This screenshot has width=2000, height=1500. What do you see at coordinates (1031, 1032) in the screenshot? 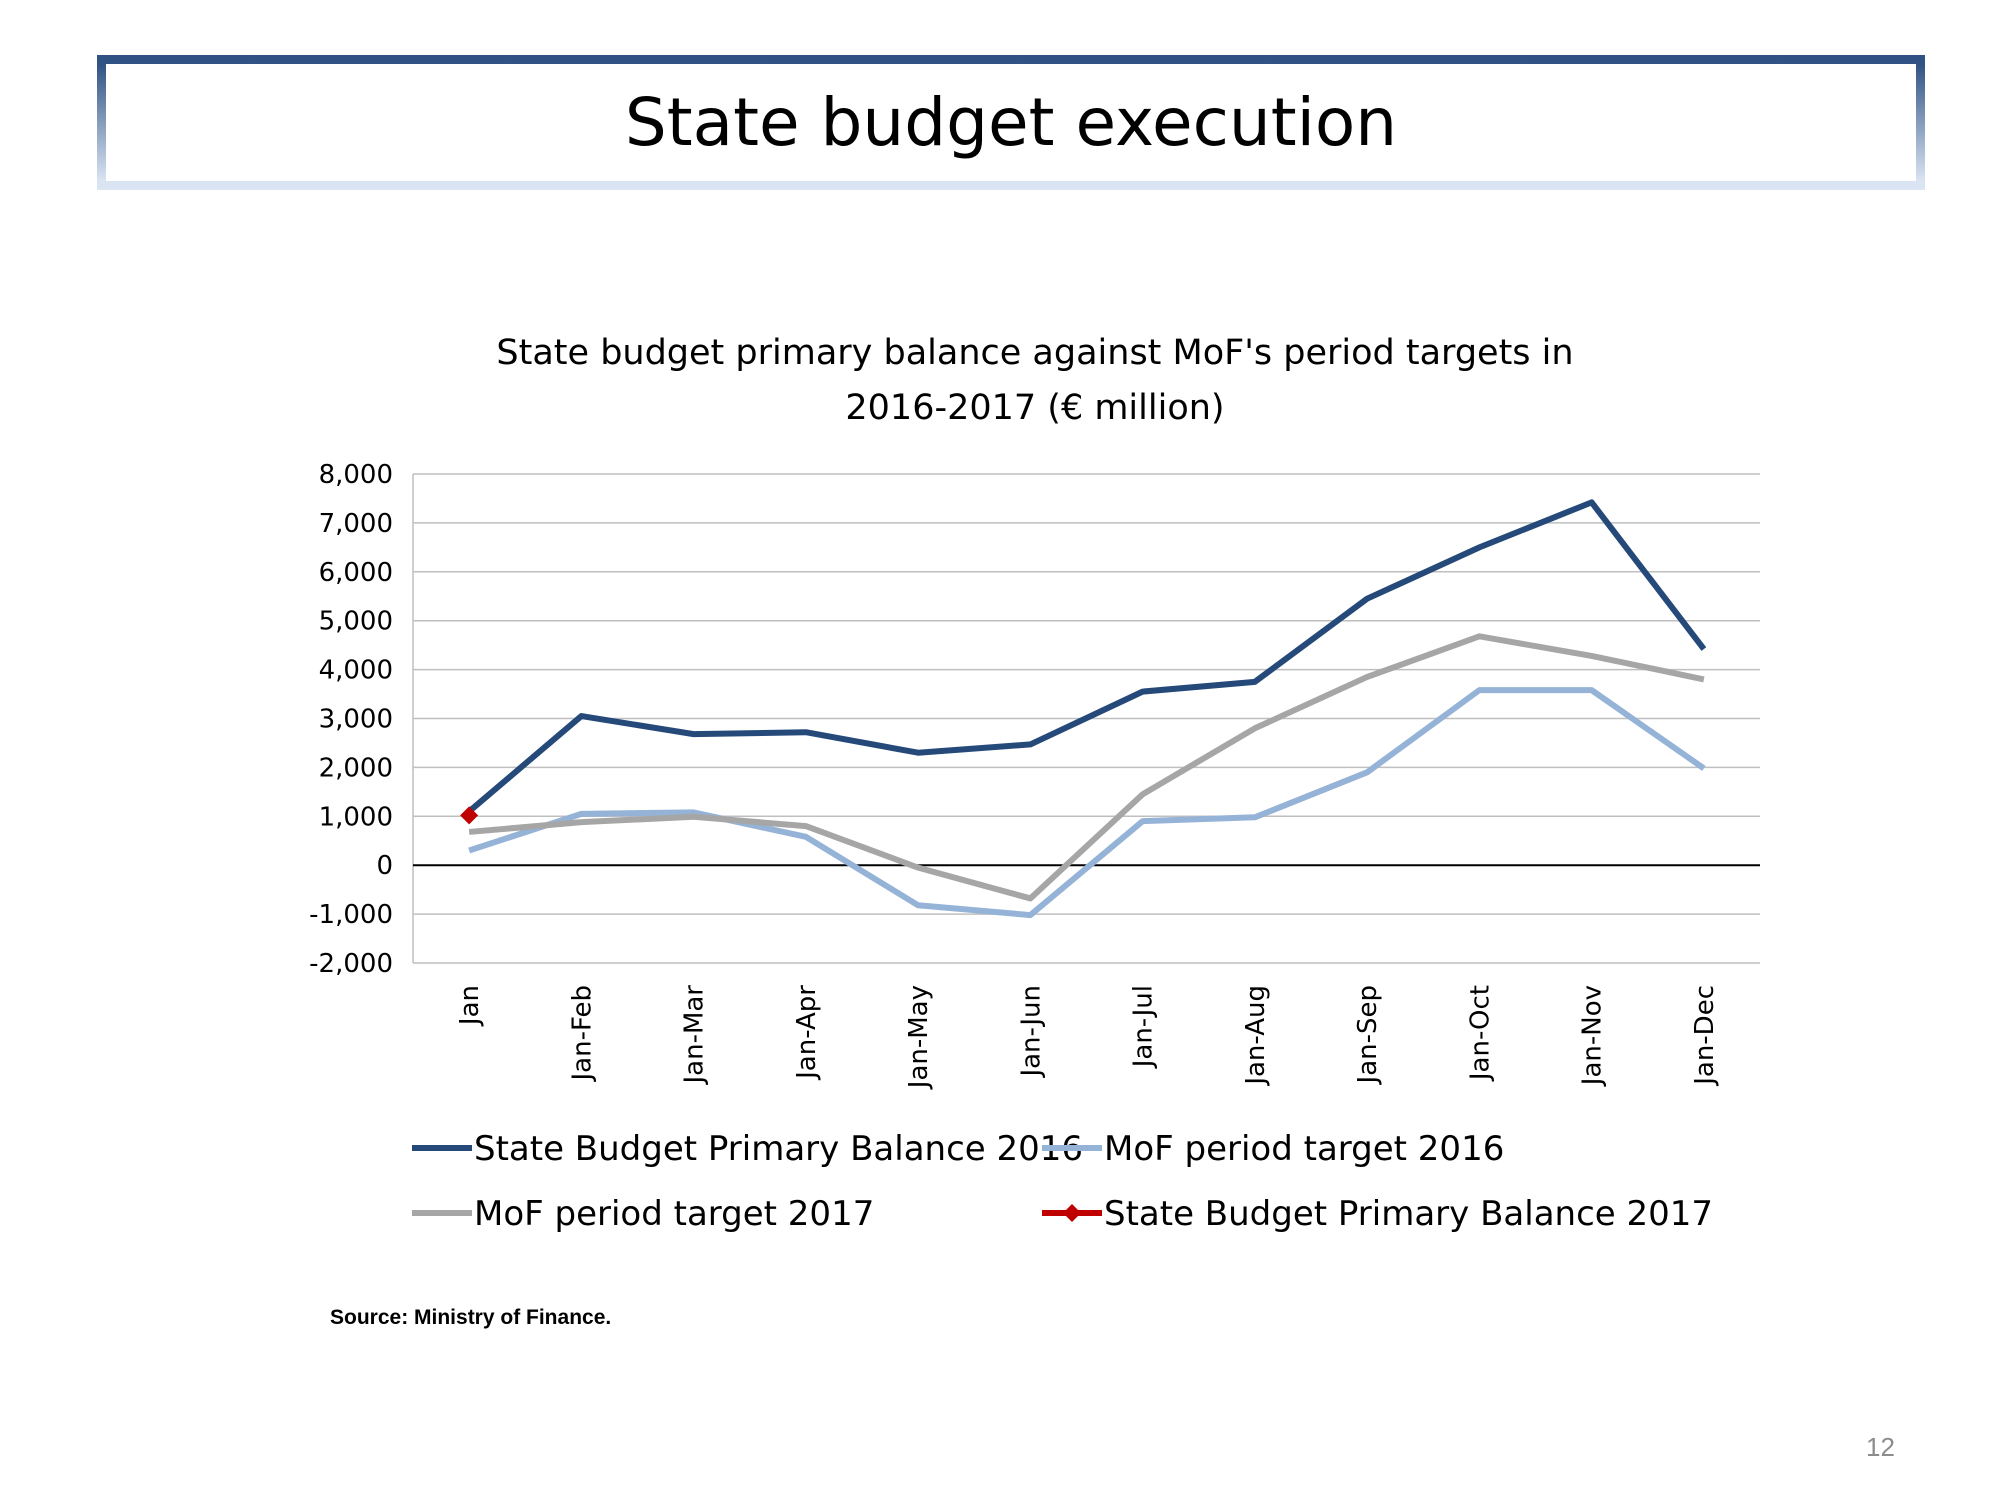
I see `x-tick-label: Jan-Jun` at bounding box center [1031, 1032].